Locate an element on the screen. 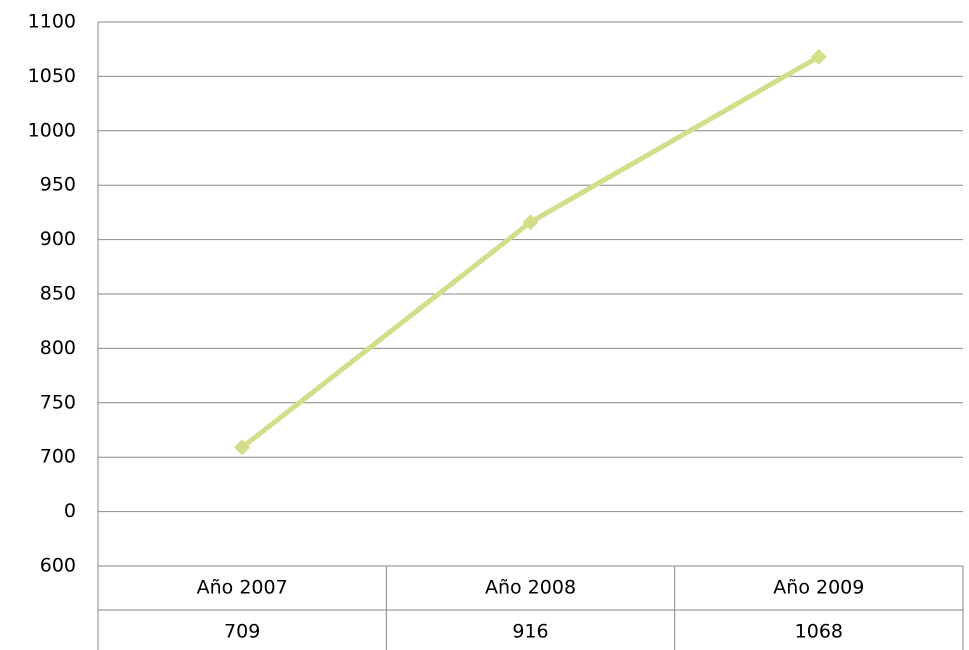 This screenshot has width=969, height=650. y-tick-label: 750 is located at coordinates (58, 402).